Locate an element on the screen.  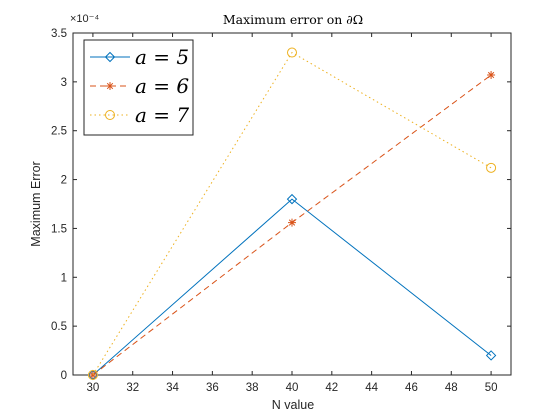
legend-label-3: a = 7 is located at coordinates (162, 115).